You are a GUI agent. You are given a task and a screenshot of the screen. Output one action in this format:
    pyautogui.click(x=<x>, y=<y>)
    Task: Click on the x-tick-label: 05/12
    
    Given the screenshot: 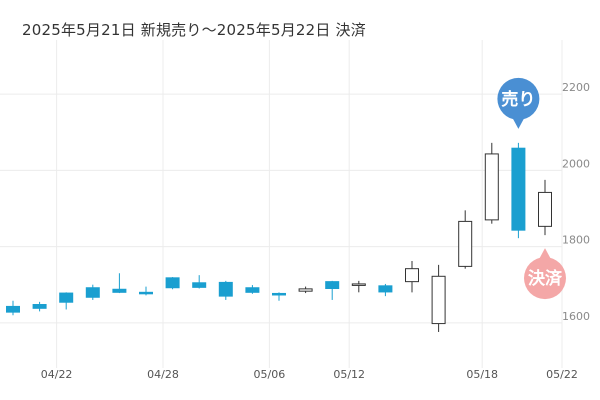 What is the action you would take?
    pyautogui.click(x=349, y=374)
    